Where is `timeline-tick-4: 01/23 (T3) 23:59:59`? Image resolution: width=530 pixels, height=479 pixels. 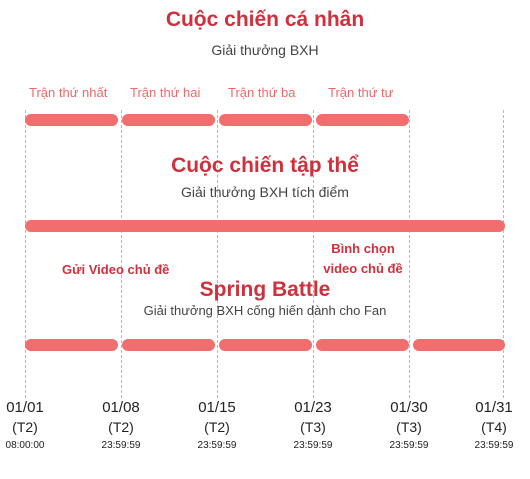
timeline-tick-4: 01/23 (T3) 23:59:59 is located at coordinates (313, 426).